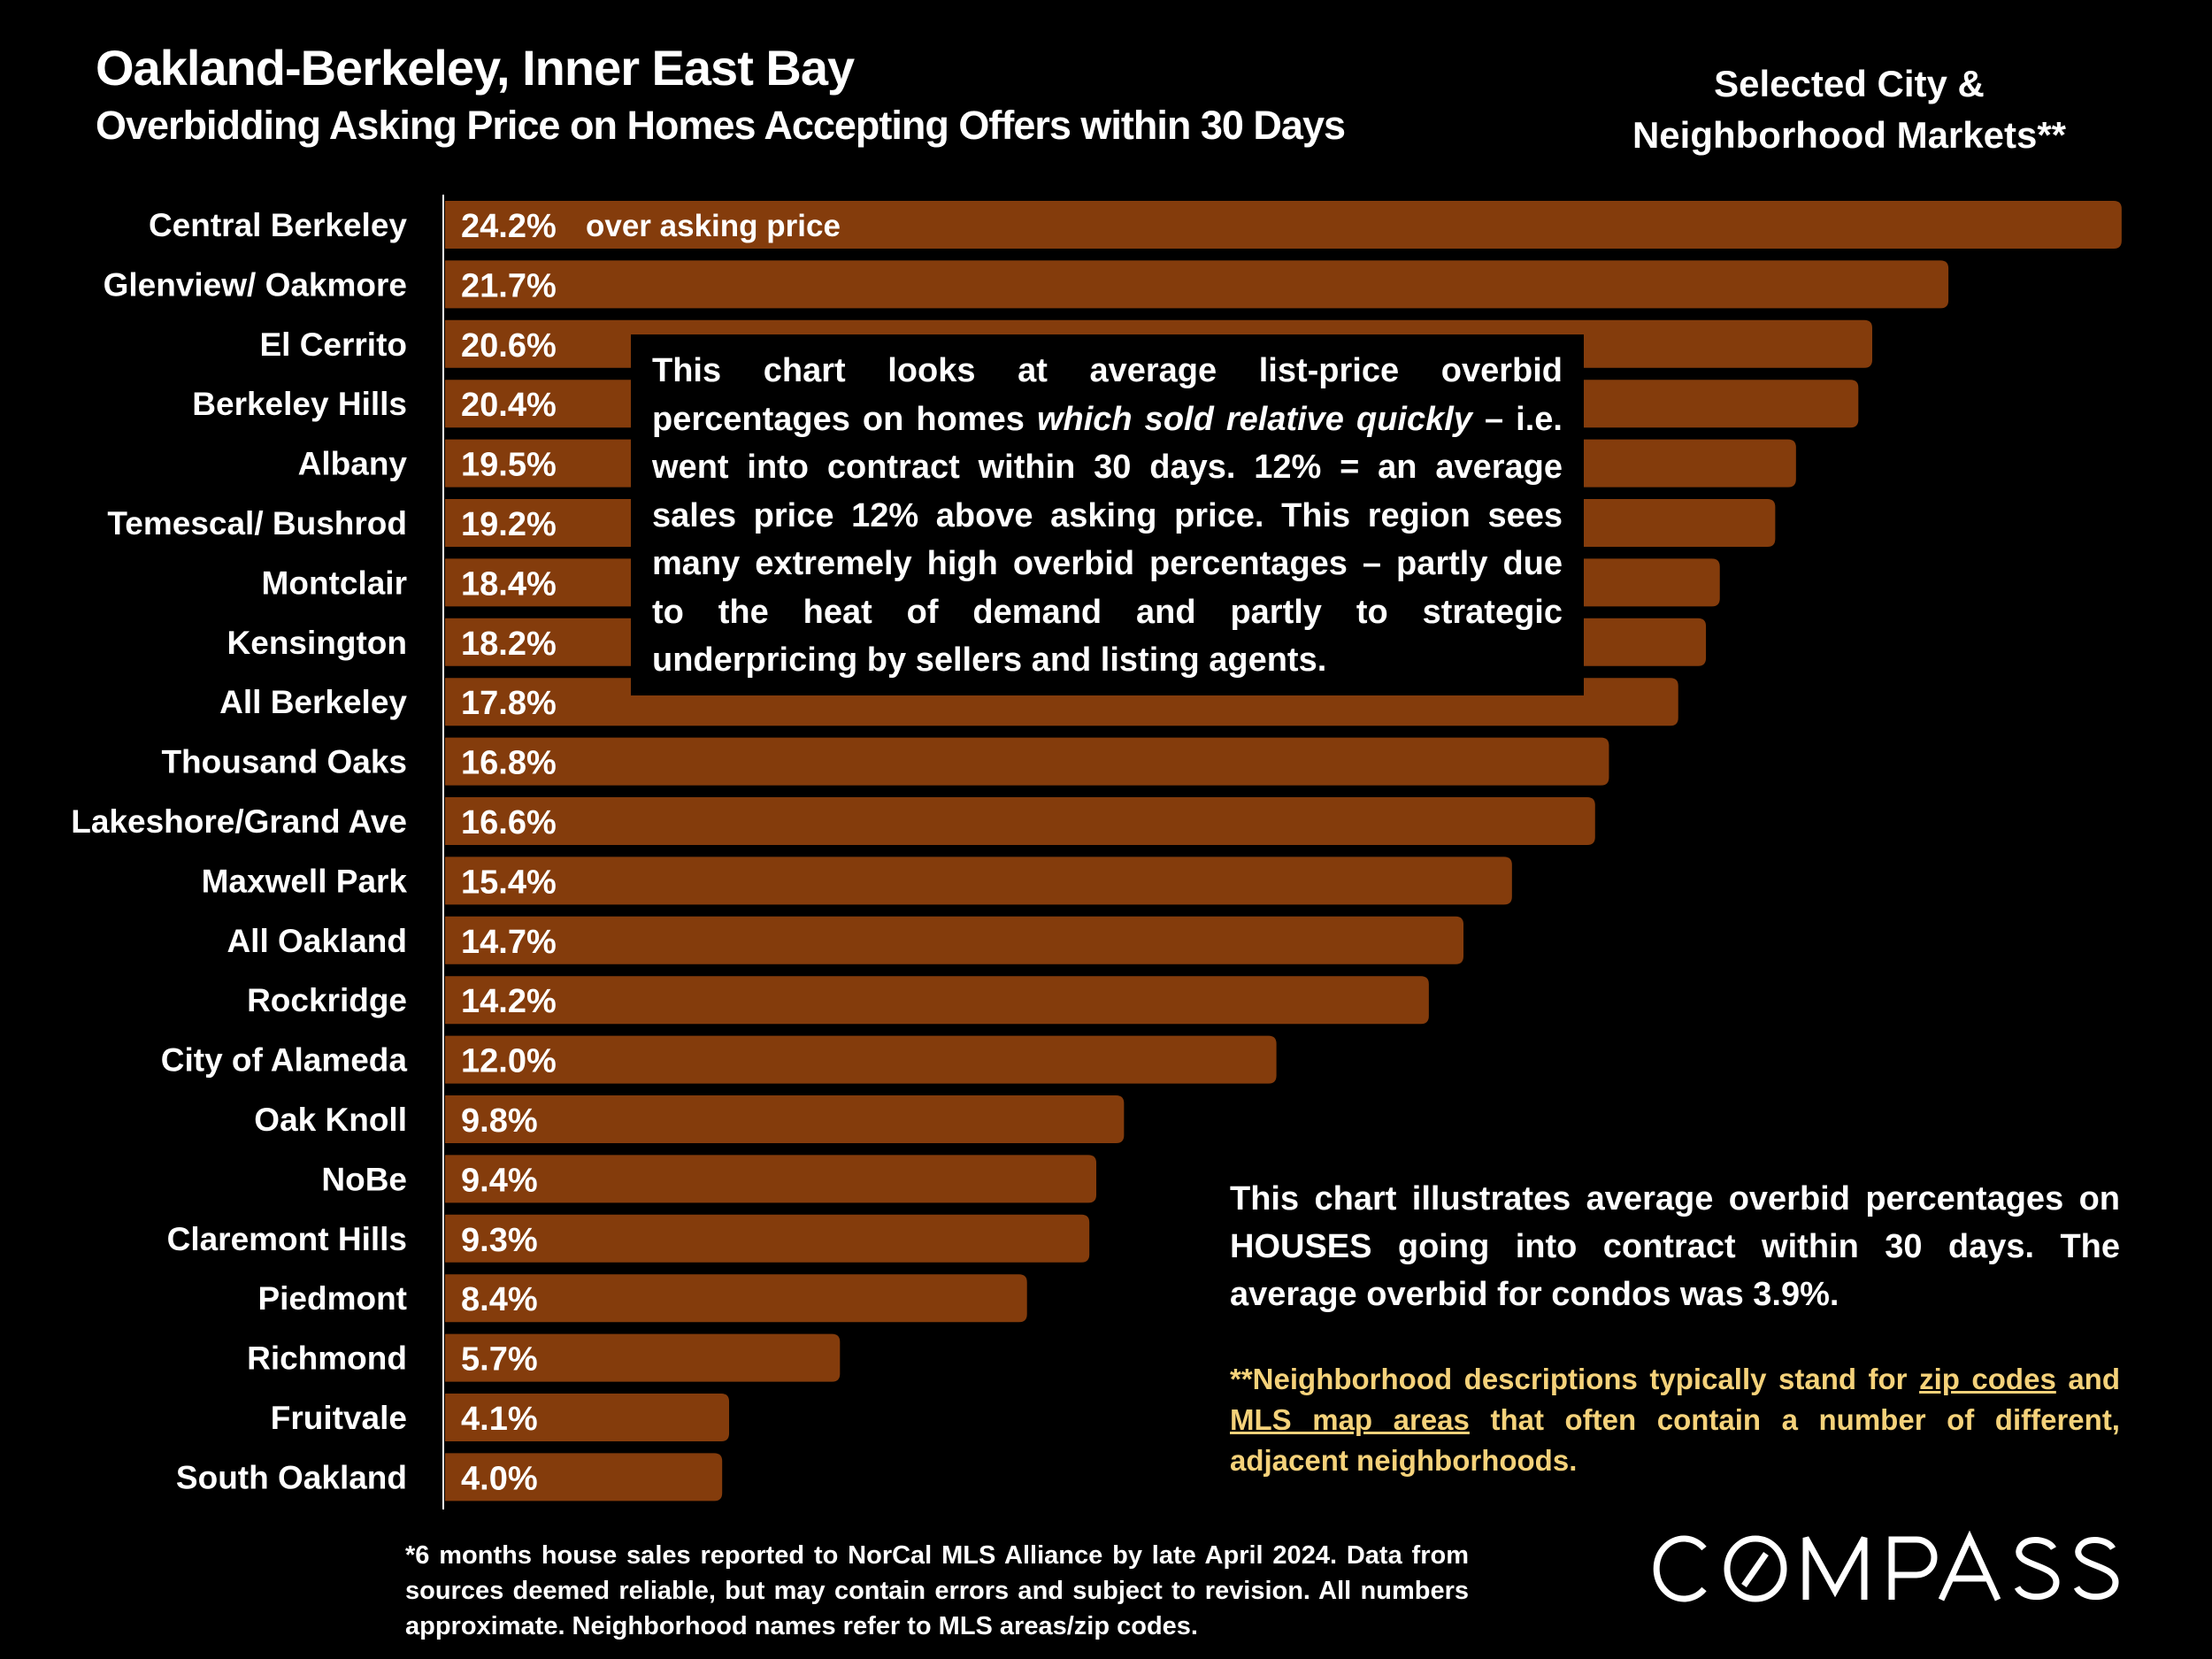  What do you see at coordinates (509, 704) in the screenshot?
I see `value-label: 17.8%` at bounding box center [509, 704].